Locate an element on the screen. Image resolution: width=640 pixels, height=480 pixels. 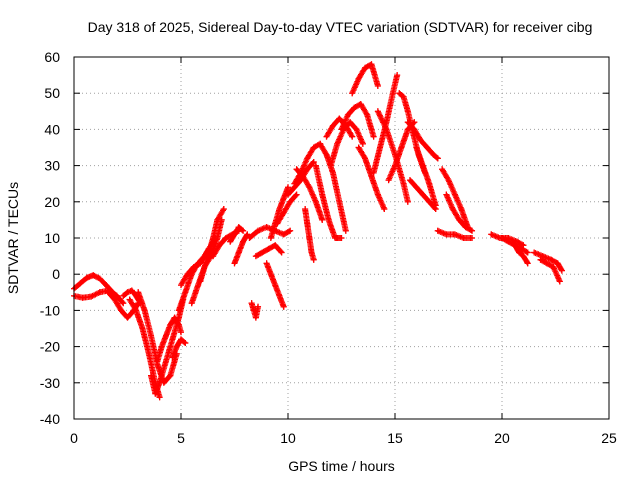
series-arc06 is located at coordinates (157, 337).